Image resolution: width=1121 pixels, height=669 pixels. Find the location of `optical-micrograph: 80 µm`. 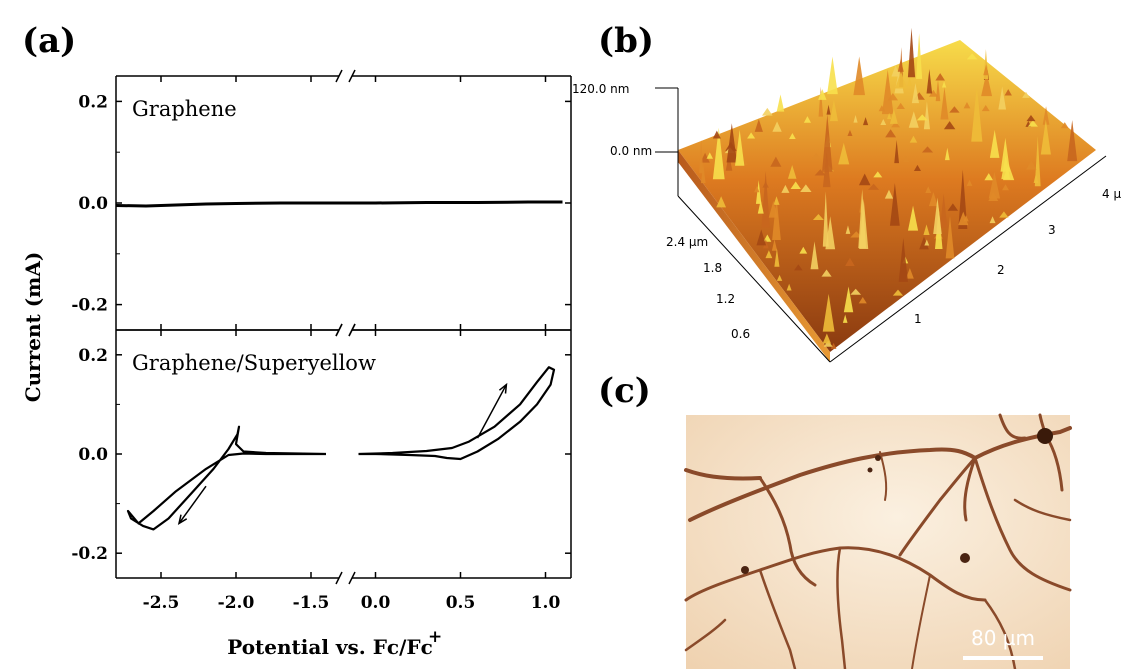

optical-micrograph: 80 µm is located at coordinates (878, 541).